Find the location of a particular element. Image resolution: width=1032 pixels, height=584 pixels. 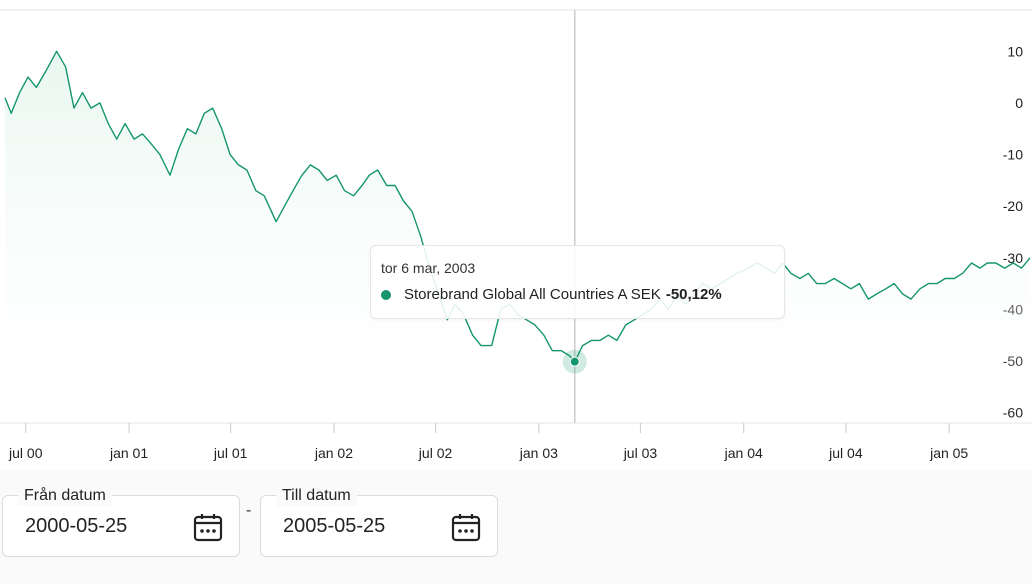

x-tick-label: jan 04 is located at coordinates (743, 453).